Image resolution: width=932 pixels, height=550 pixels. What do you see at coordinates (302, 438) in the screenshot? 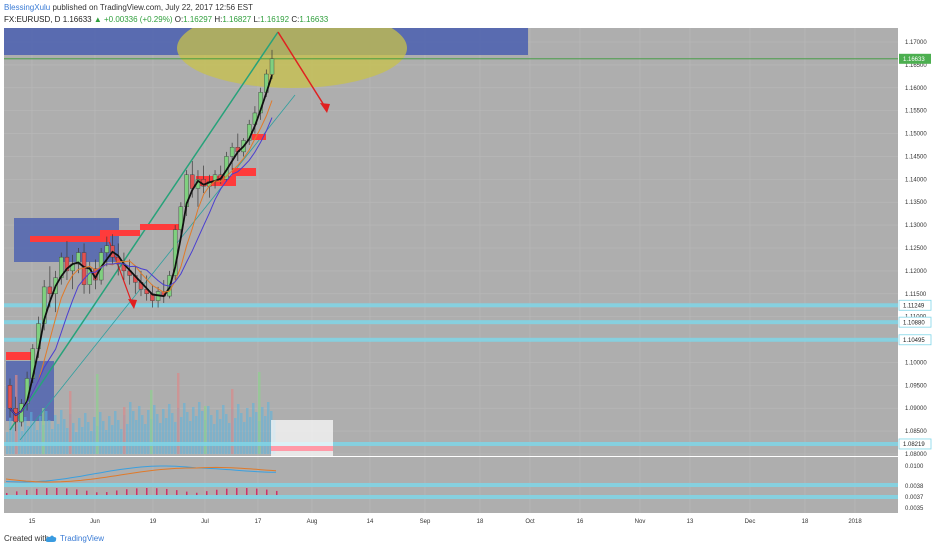
I see `indicator-legend` at bounding box center [302, 438].